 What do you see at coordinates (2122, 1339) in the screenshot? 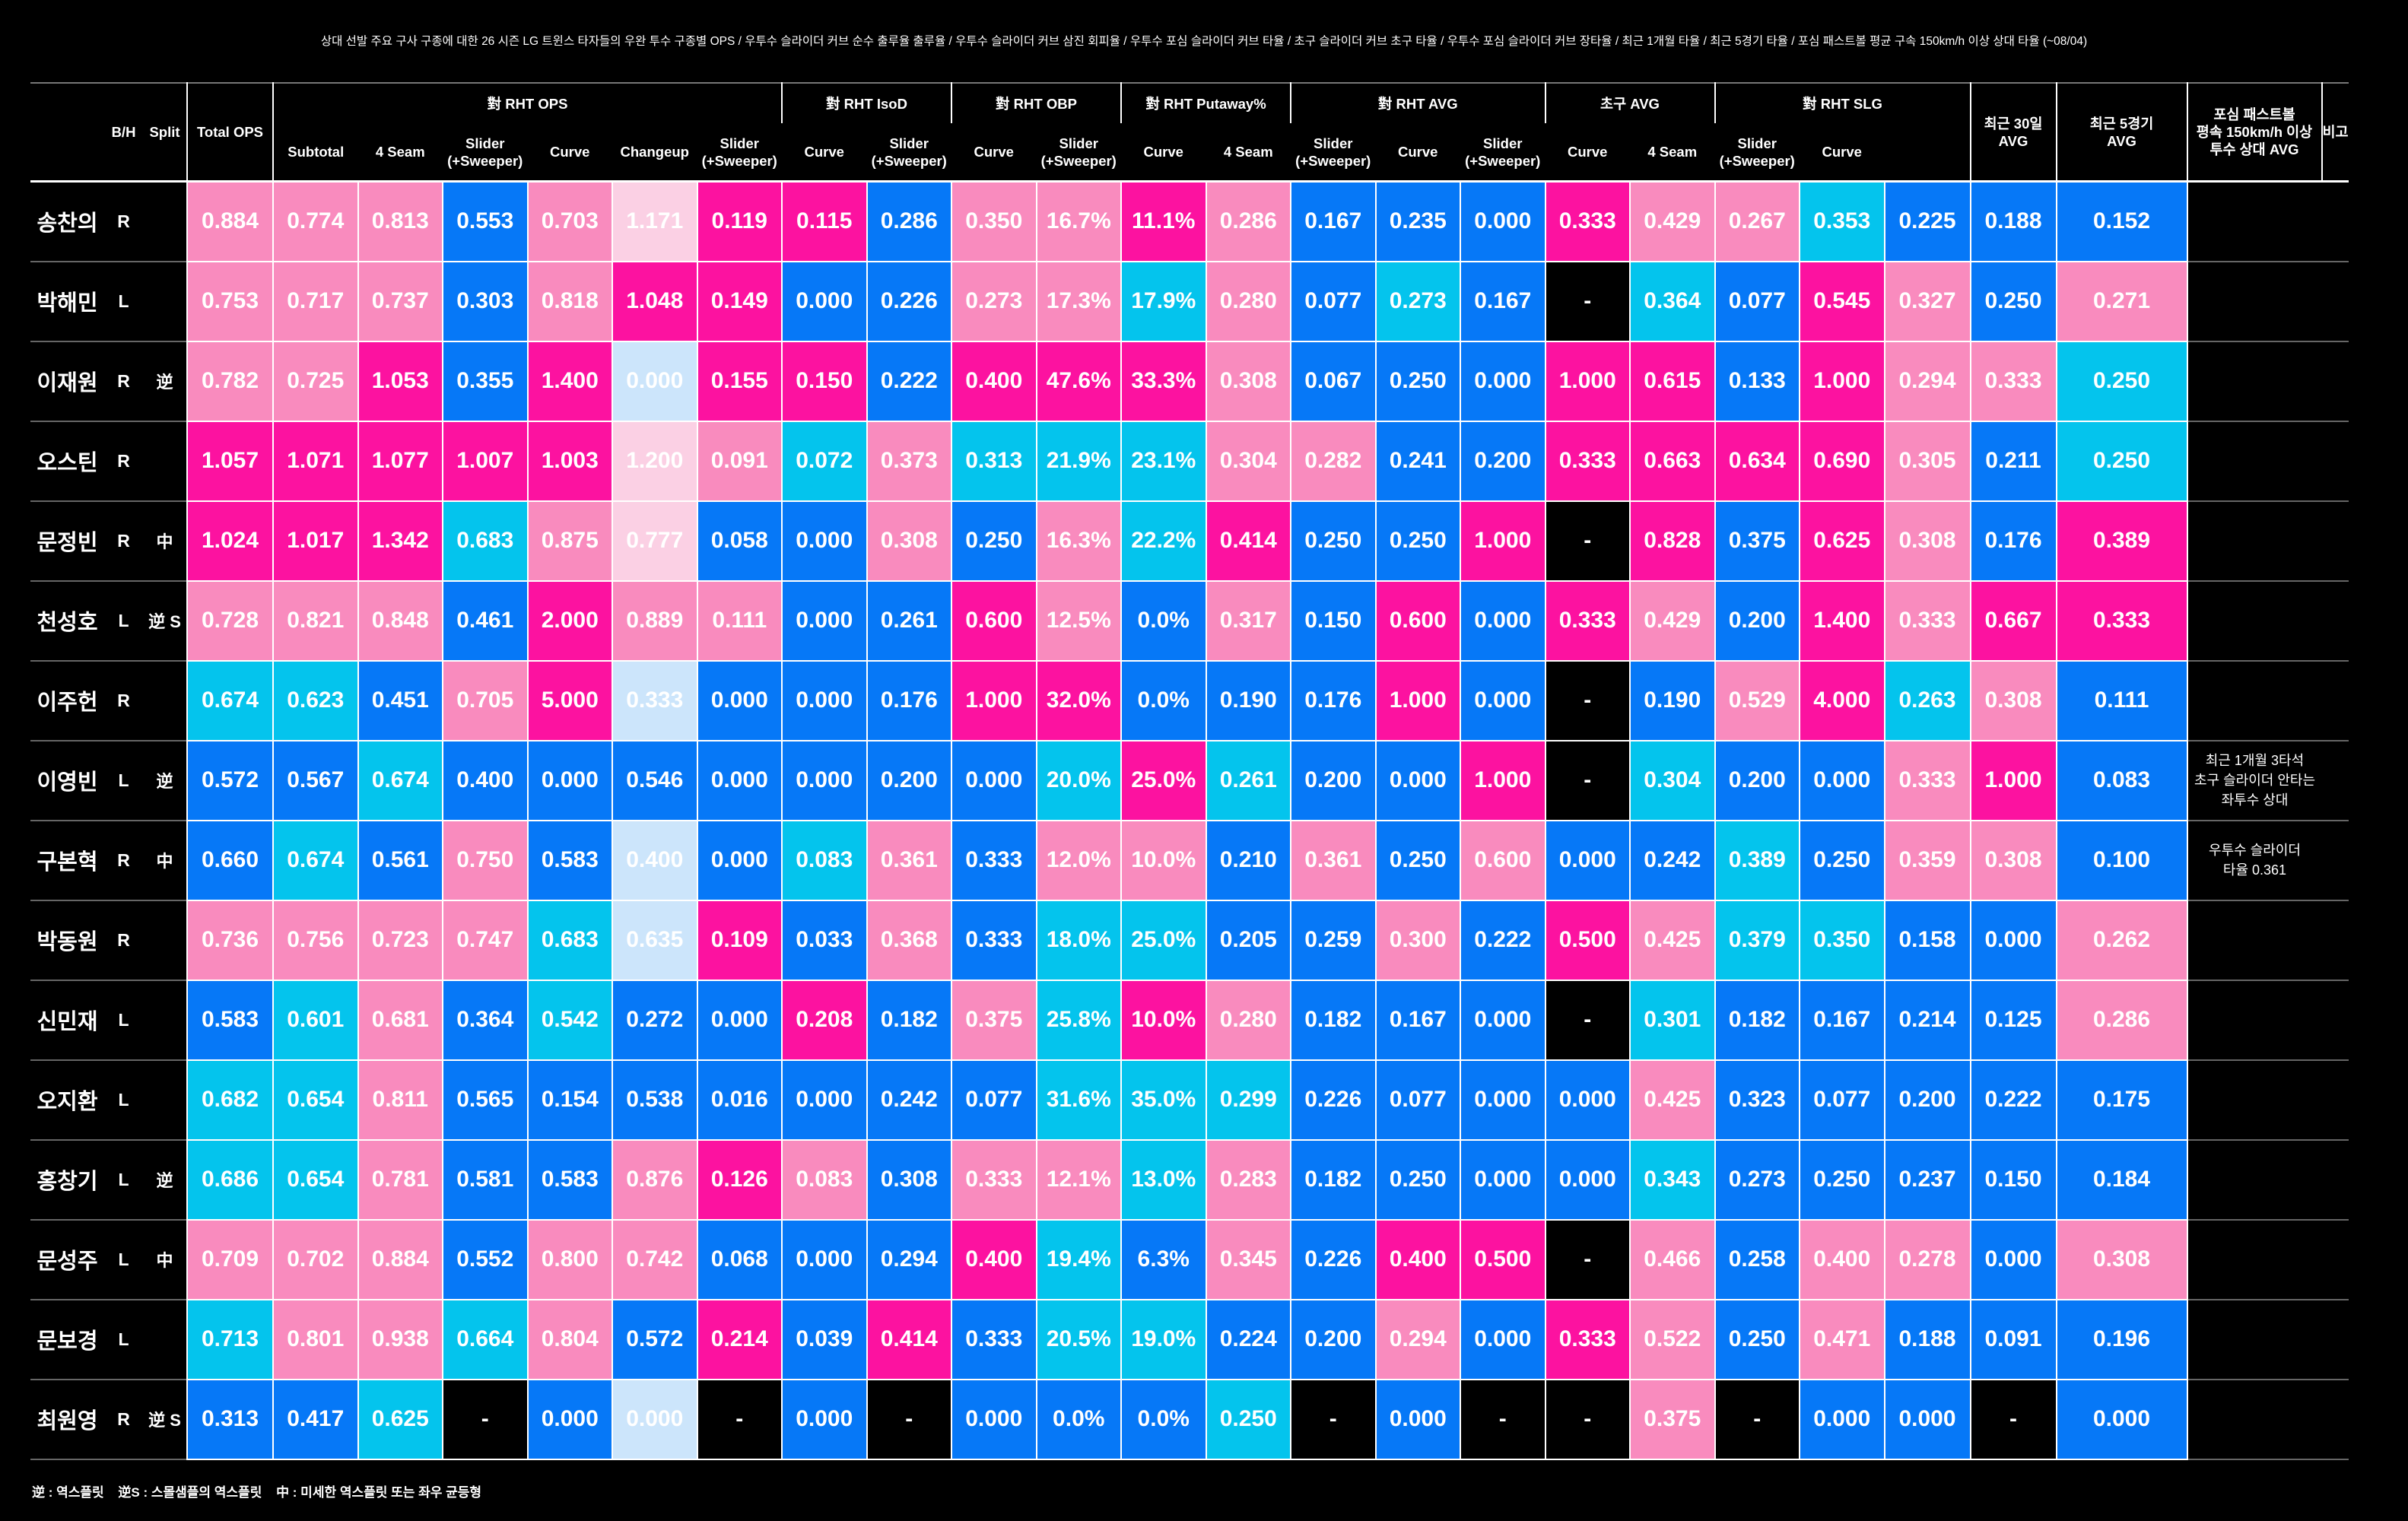
I see `stat-cell: 0.196` at bounding box center [2122, 1339].